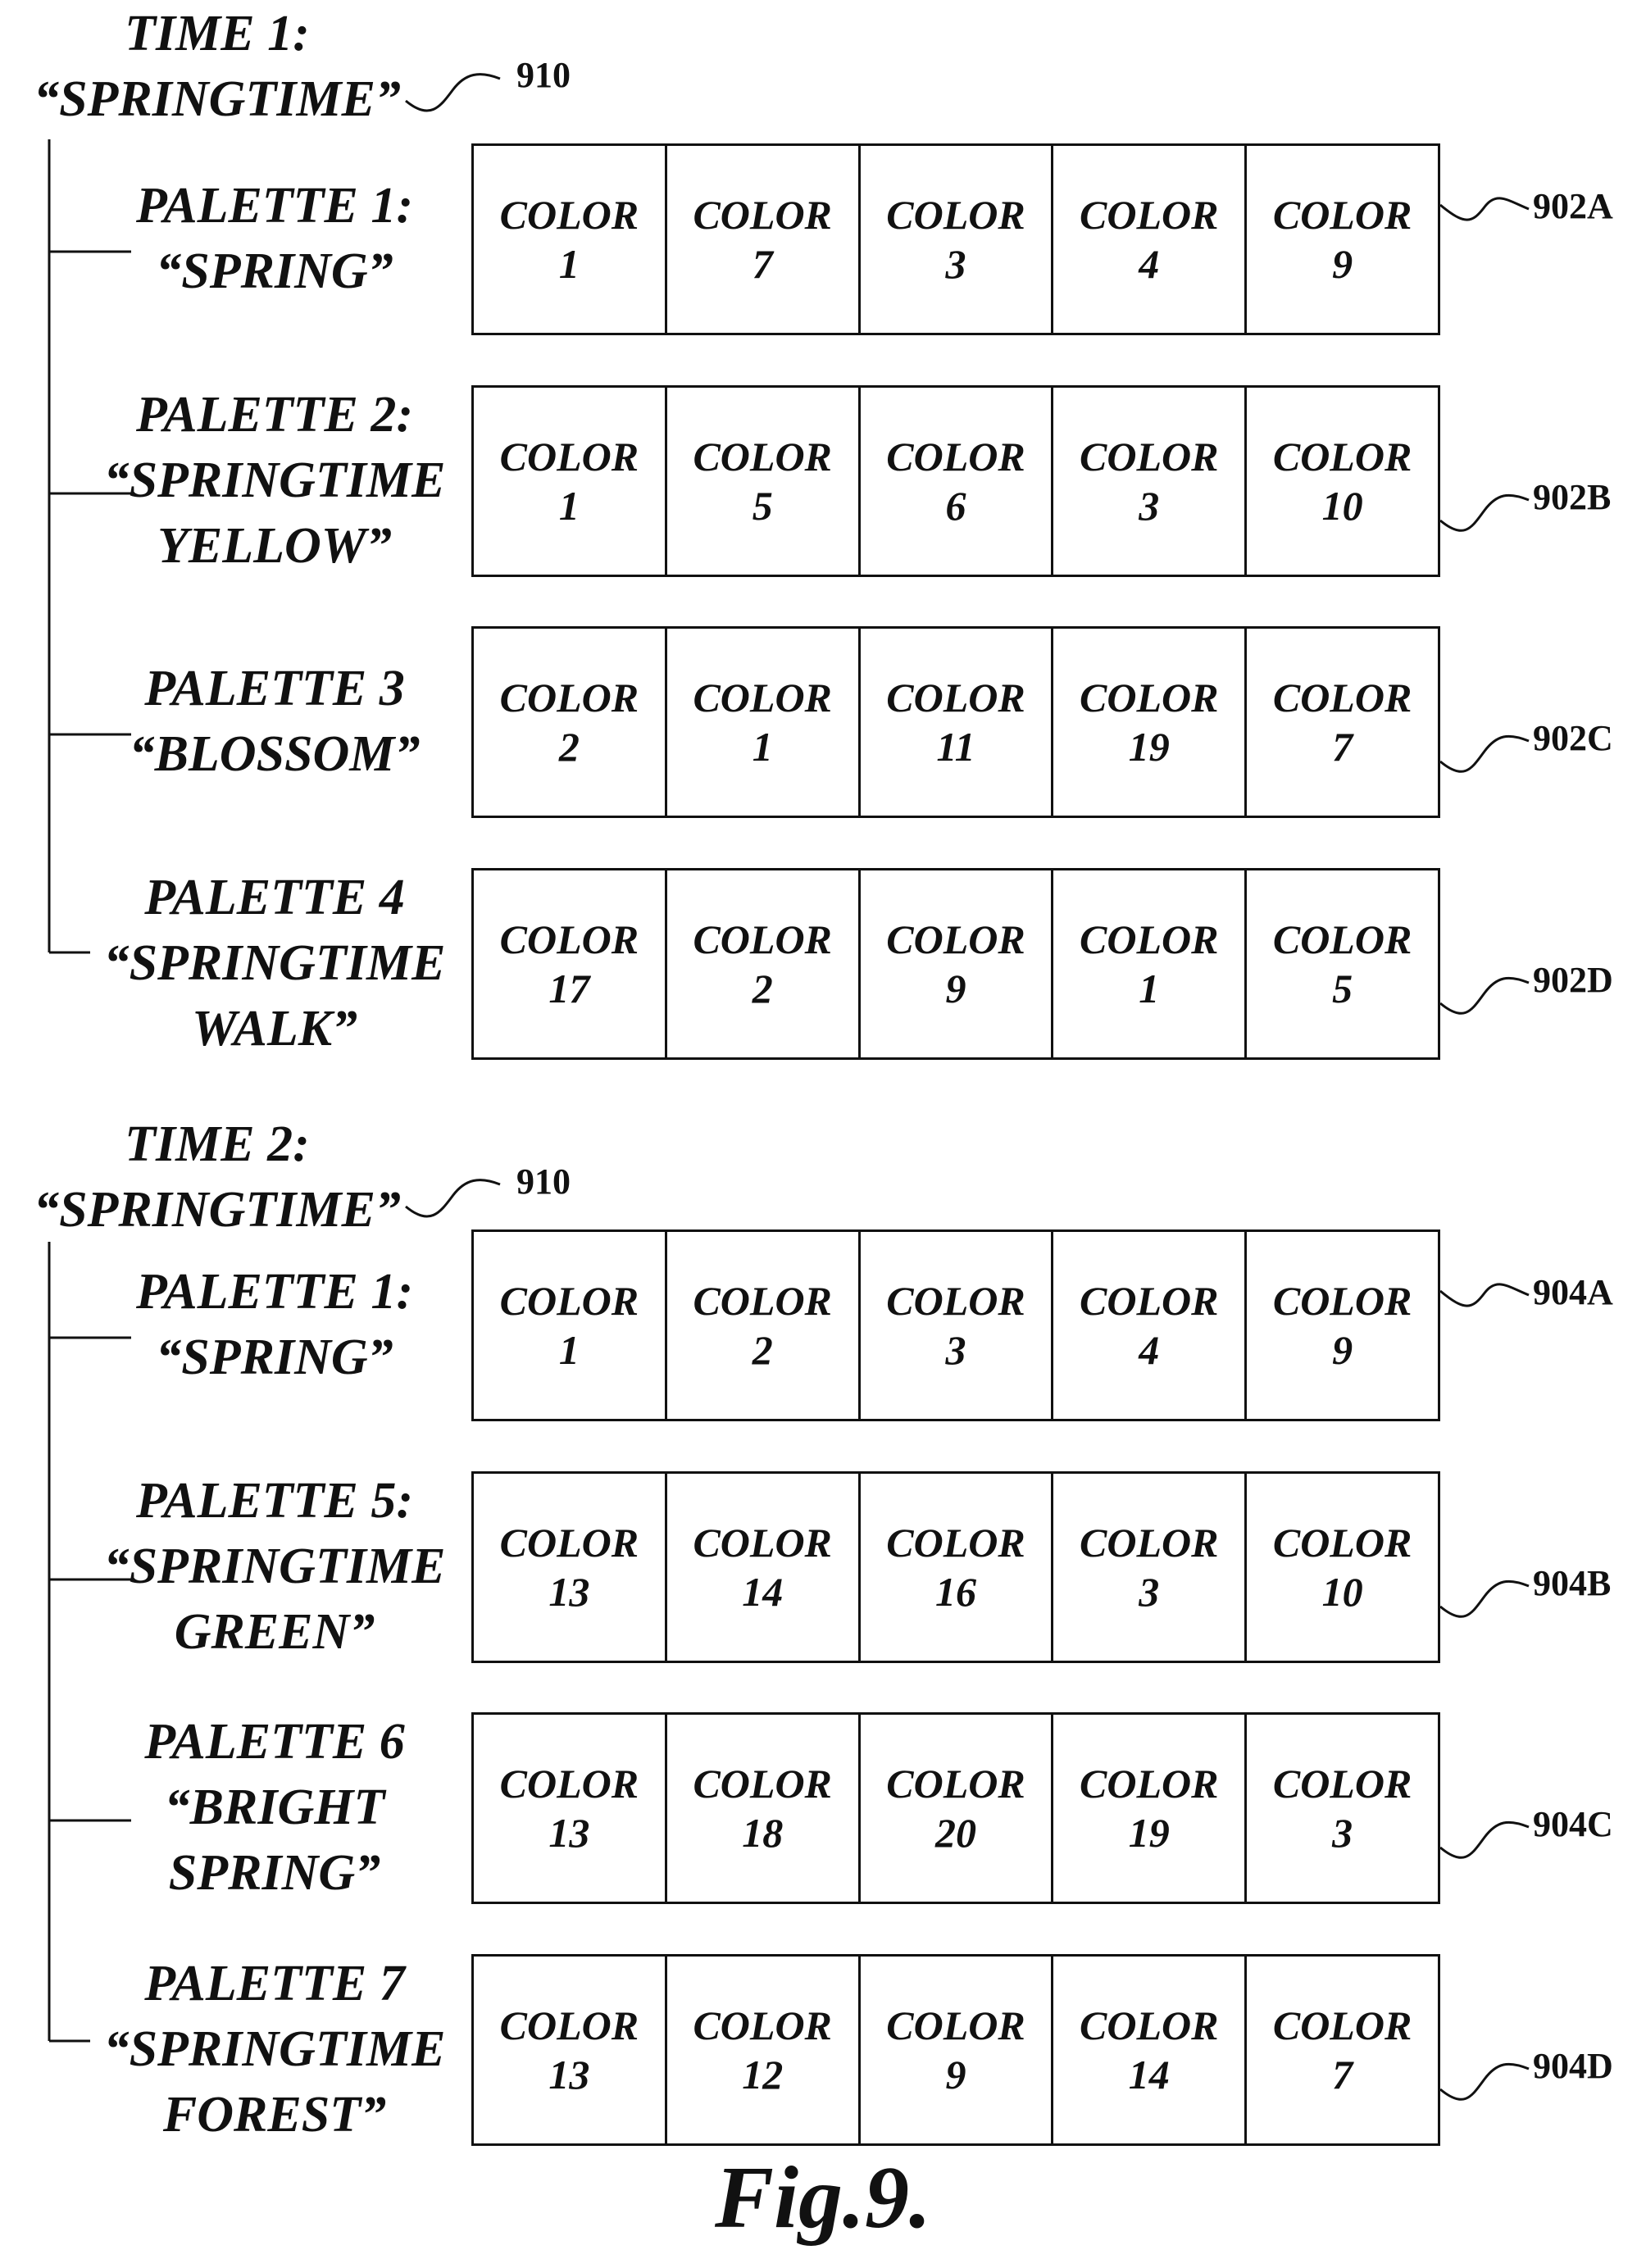 This screenshot has height=2268, width=1646. I want to click on palette-label-line: PALETTE 5:, so click(274, 1500).